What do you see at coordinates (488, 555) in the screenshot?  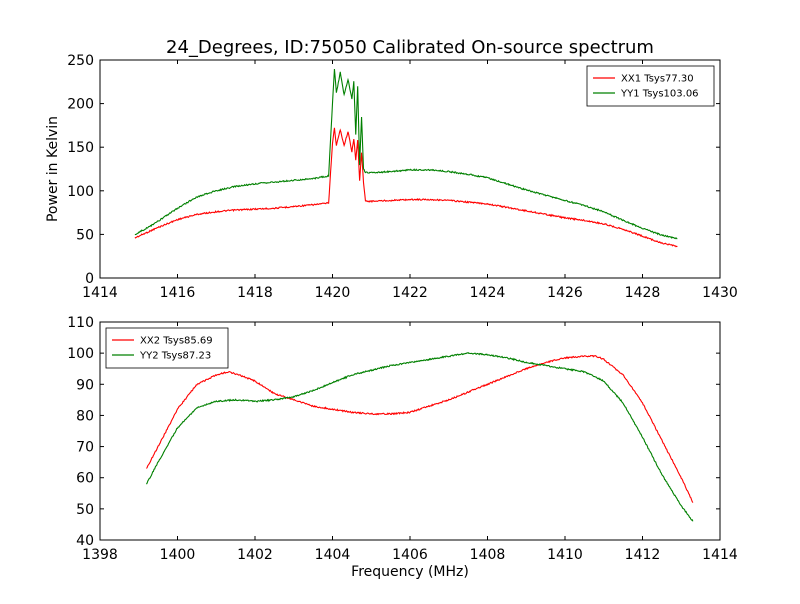 I see `x-tick-label: 1408` at bounding box center [488, 555].